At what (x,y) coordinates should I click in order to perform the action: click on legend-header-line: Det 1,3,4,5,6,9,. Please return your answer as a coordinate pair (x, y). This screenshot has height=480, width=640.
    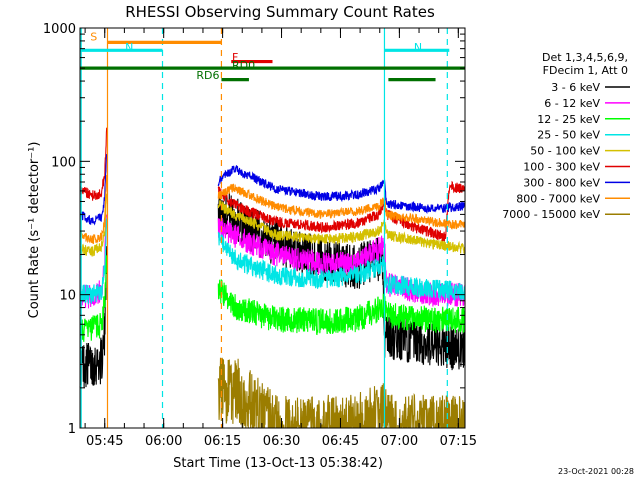
    Looking at the image, I should click on (585, 57).